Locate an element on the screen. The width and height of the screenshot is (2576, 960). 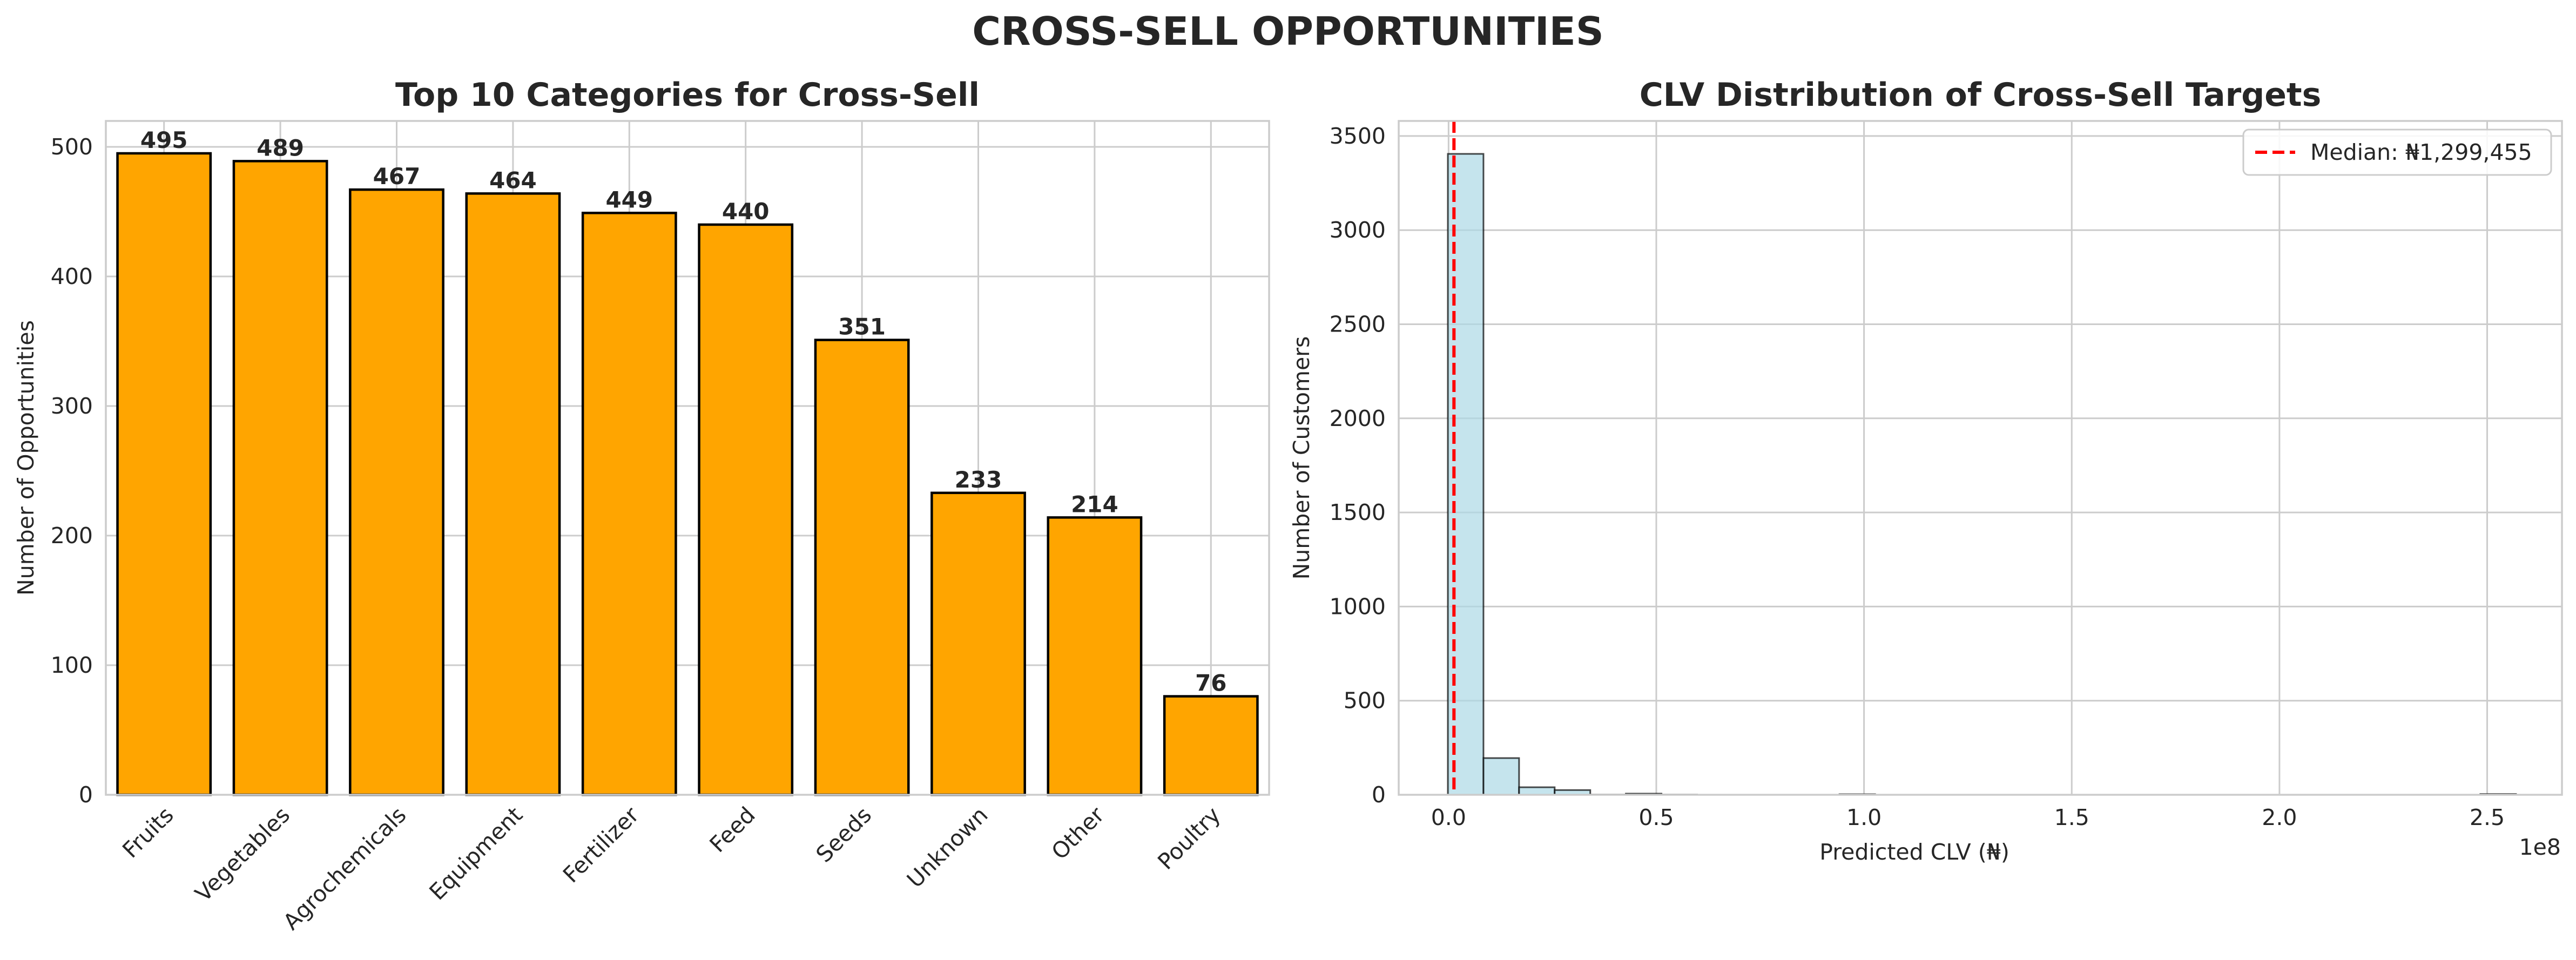
y-tick-label: 200 is located at coordinates (72, 536).